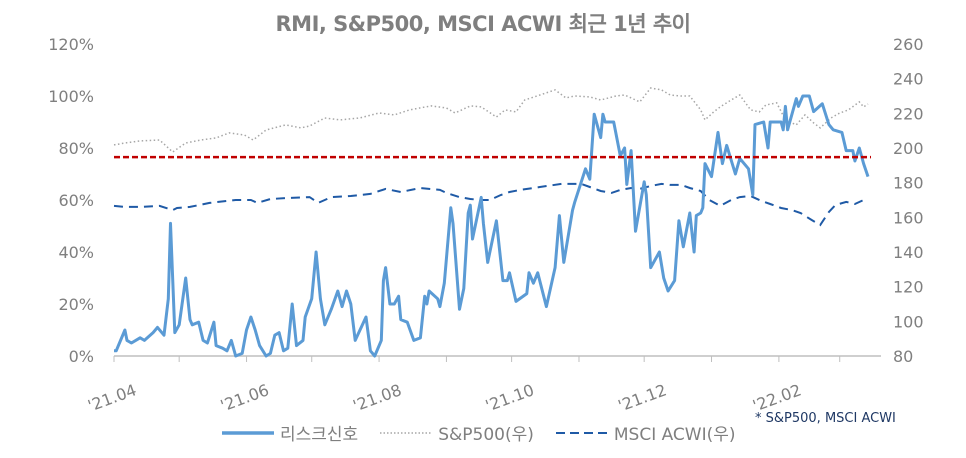  Describe the element at coordinates (76, 304) in the screenshot. I see `y-left-tick-label: 20%` at that location.